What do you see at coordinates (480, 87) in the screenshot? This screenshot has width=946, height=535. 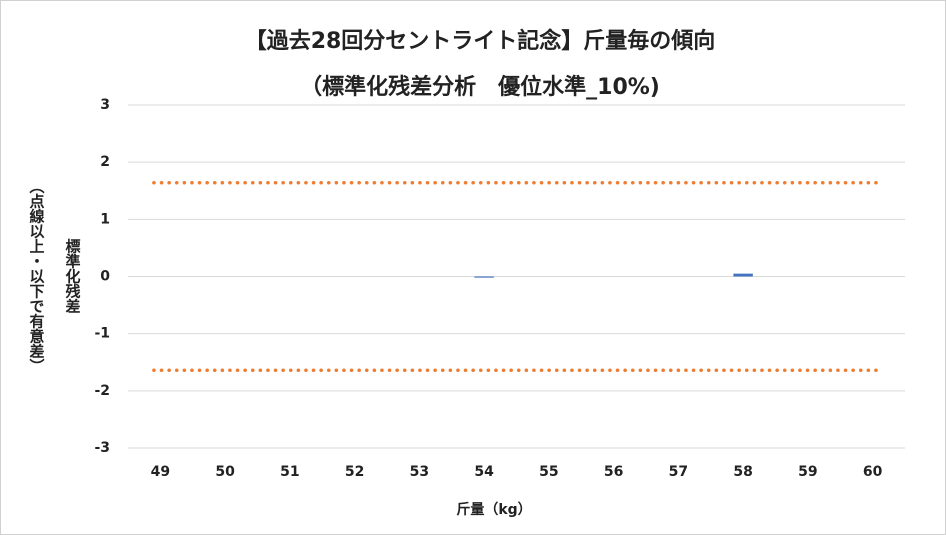 I see `chart-subtitle: （標準化残差分析 優位水準_10%)` at bounding box center [480, 87].